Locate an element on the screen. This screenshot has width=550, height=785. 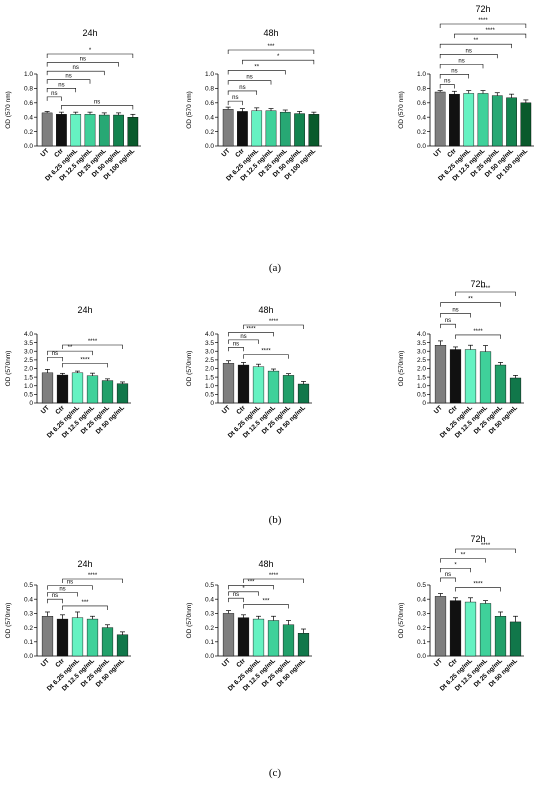
y-tick-label: 0 is located at coordinates (31, 403).